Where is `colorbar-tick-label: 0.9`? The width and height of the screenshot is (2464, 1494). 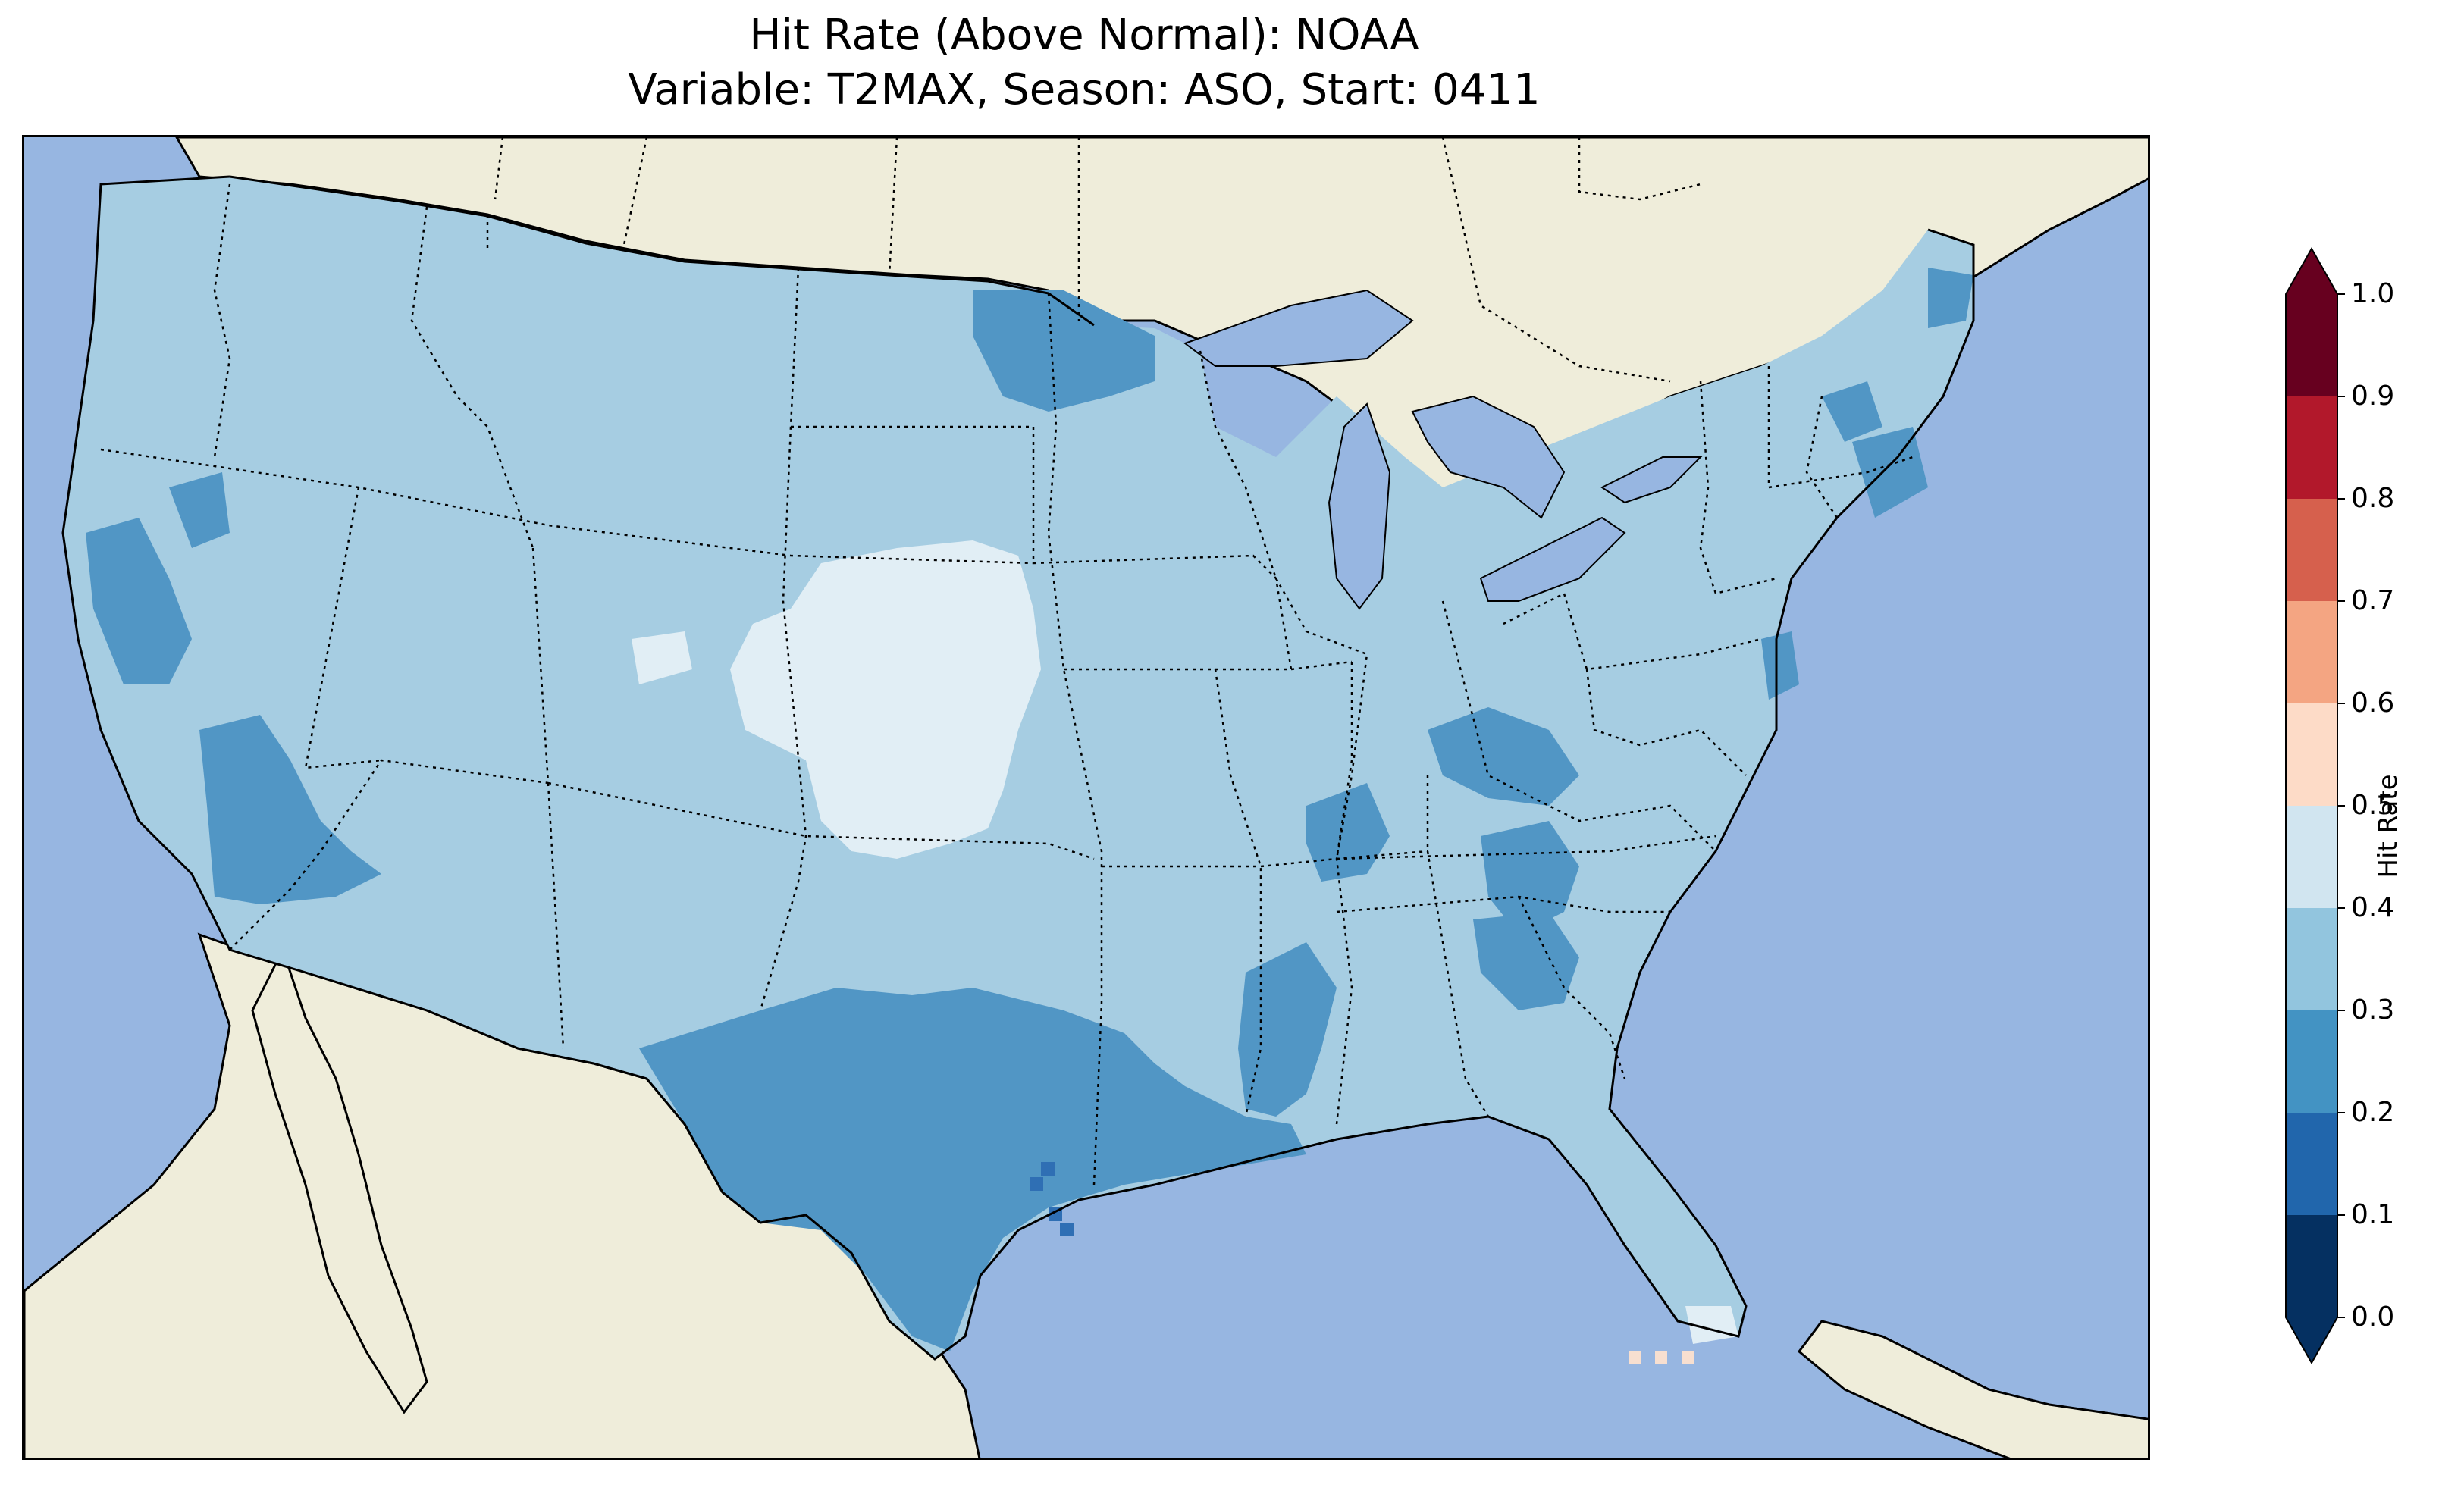 colorbar-tick-label: 0.9 is located at coordinates (2373, 396).